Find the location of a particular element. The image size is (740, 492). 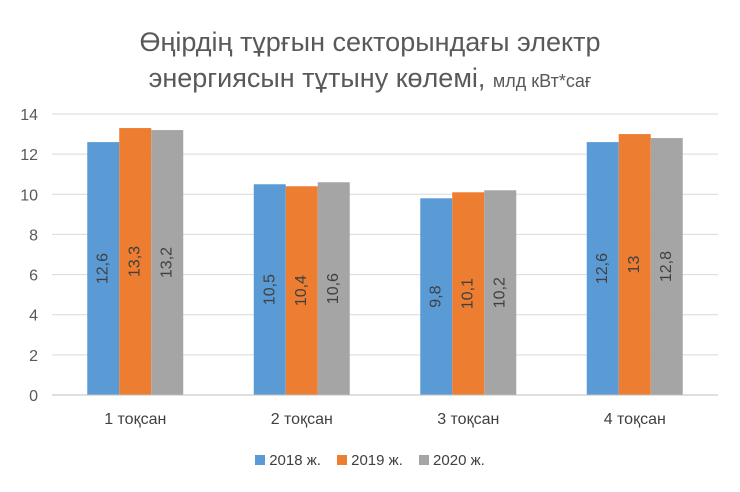

data-label: 13,3 is located at coordinates (135, 261).